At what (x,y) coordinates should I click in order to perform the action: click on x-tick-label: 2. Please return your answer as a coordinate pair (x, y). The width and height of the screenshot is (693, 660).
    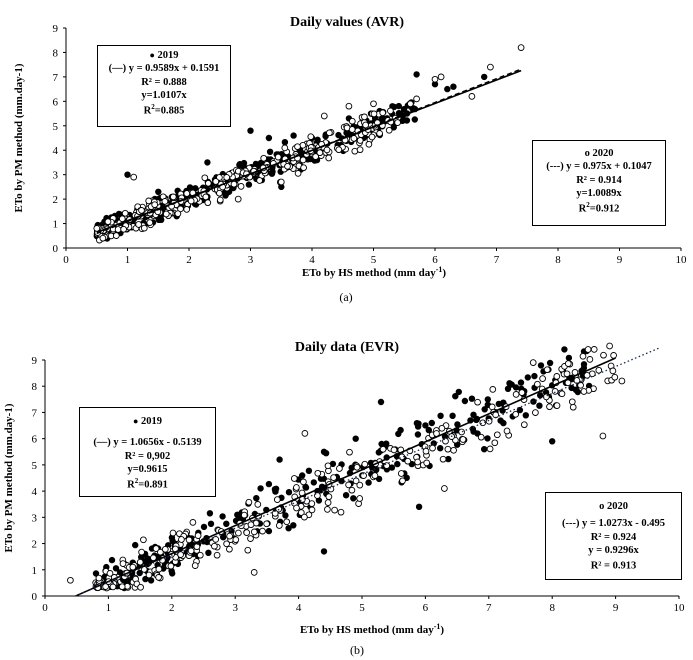
    Looking at the image, I should click on (172, 608).